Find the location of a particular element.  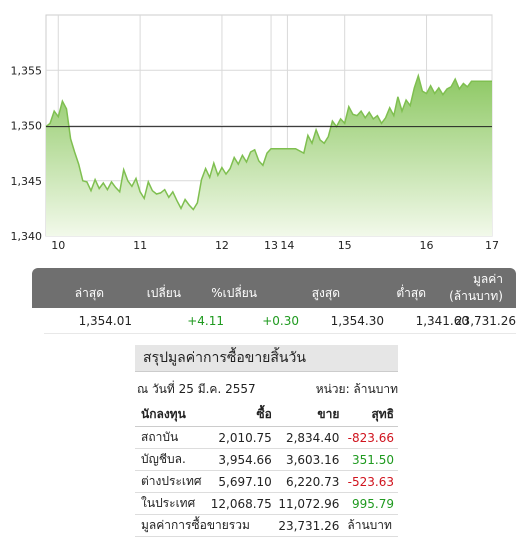

header-value-unit: (ล้านบาท) is located at coordinates (476, 296).